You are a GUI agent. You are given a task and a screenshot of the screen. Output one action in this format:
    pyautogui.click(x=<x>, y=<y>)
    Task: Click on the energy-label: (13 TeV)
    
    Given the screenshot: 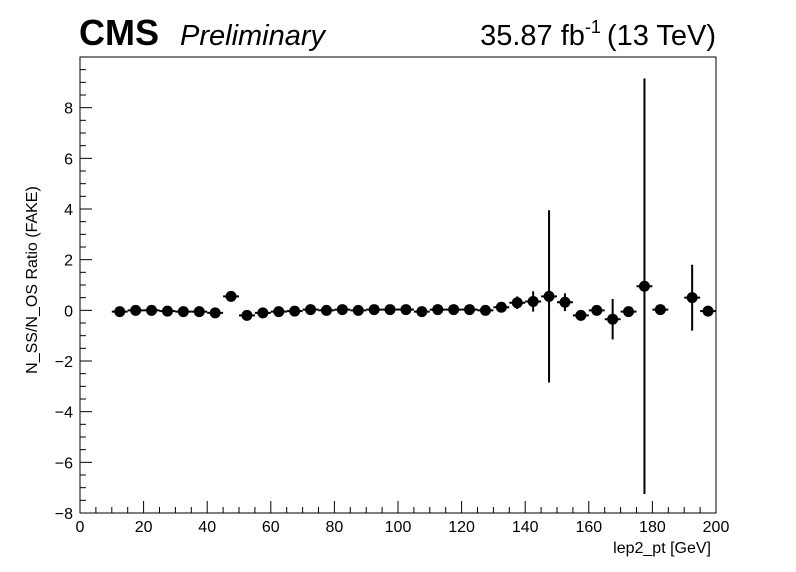 What is the action you would take?
    pyautogui.click(x=661, y=36)
    